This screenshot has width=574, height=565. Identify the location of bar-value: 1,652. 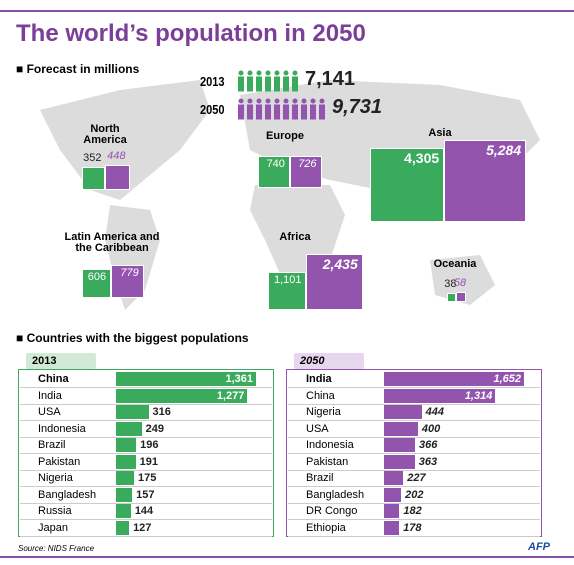
(507, 379).